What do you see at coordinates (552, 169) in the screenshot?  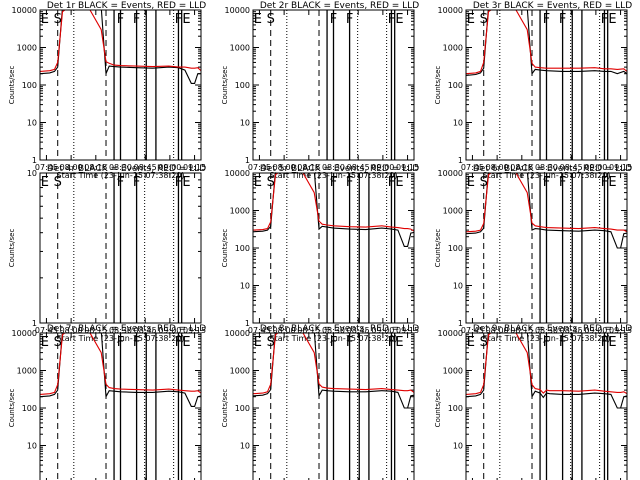 I see `panel-title: Det 6r BLACK = Events, RED = LLD` at bounding box center [552, 169].